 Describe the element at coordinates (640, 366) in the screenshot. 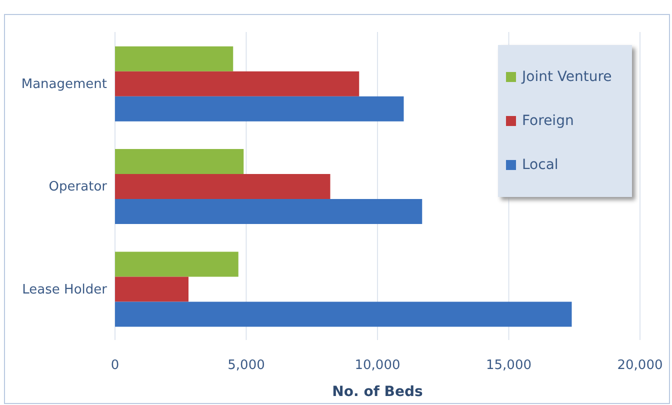

I see `x-tick-label: 20,000` at that location.